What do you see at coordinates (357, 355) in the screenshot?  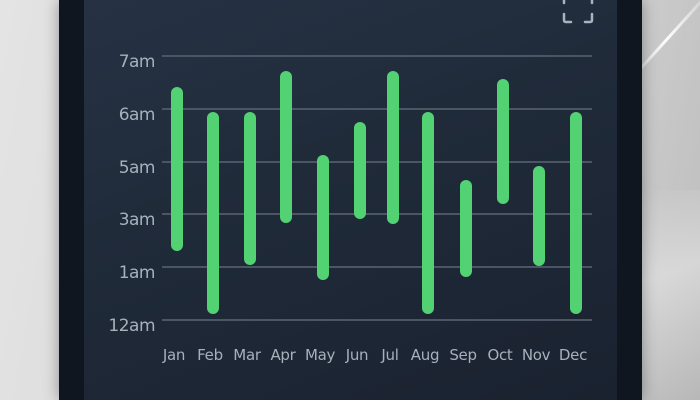 I see `x-axis-label: Jun` at bounding box center [357, 355].